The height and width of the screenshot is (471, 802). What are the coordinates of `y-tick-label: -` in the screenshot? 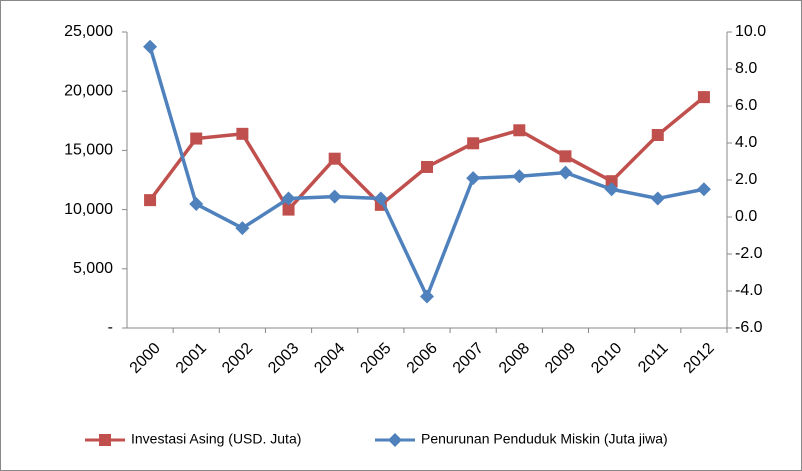 It's located at (110, 327).